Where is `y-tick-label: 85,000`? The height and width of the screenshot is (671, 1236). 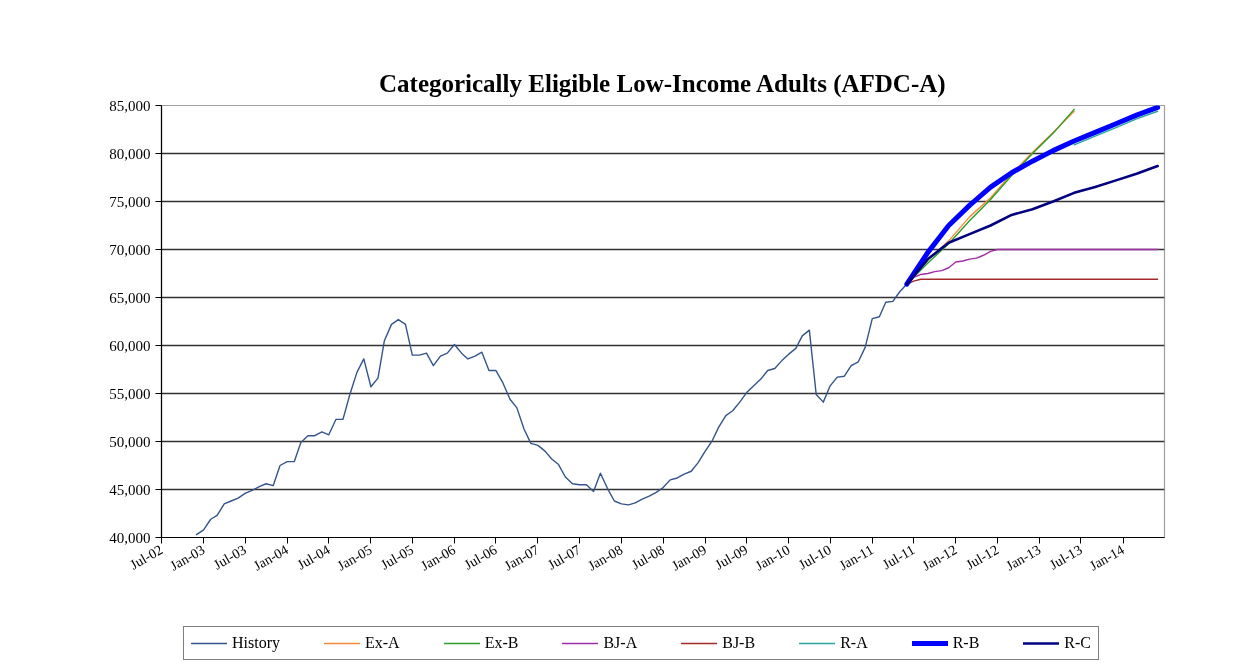
y-tick-label: 85,000 is located at coordinates (130, 105).